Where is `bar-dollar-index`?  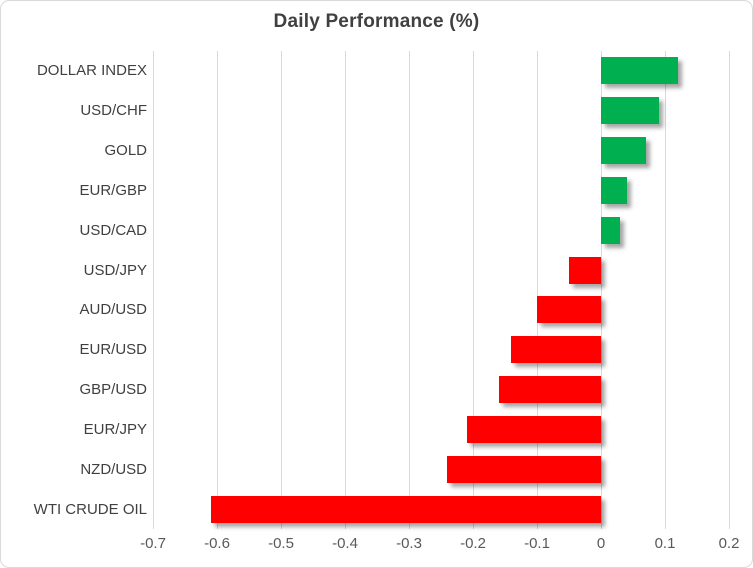 bar-dollar-index is located at coordinates (639, 71).